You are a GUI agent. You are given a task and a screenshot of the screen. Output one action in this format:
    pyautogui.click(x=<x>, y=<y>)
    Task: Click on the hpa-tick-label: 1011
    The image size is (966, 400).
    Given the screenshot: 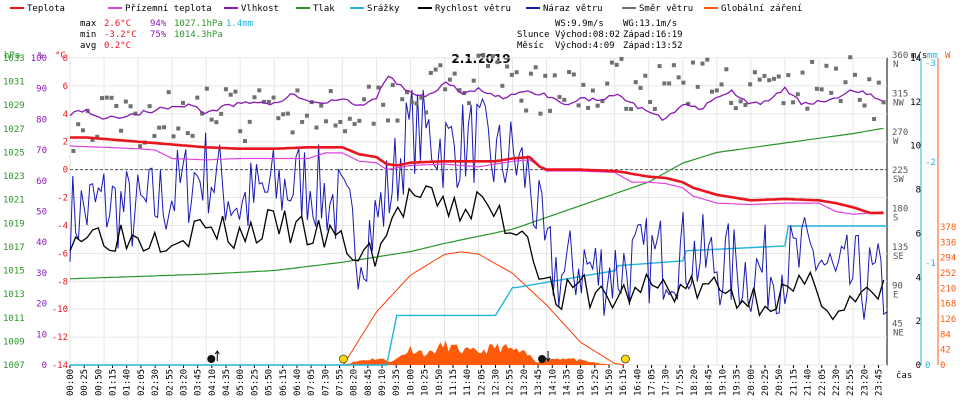 What is the action you would take?
    pyautogui.click(x=14, y=319)
    